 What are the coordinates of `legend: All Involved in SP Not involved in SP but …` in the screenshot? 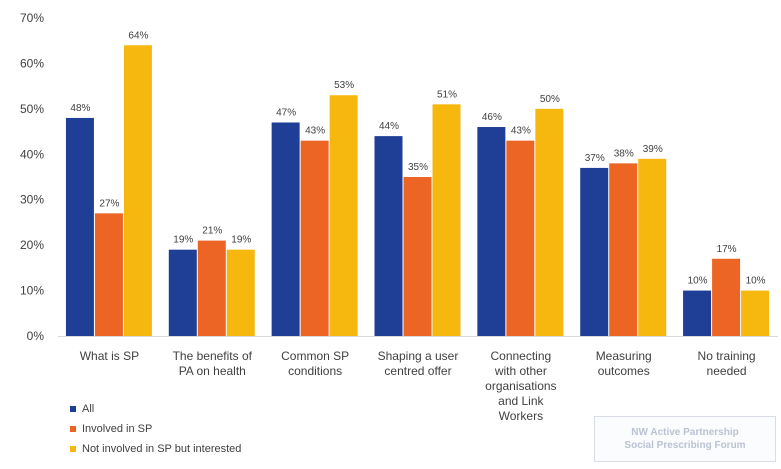 It's located at (155, 429).